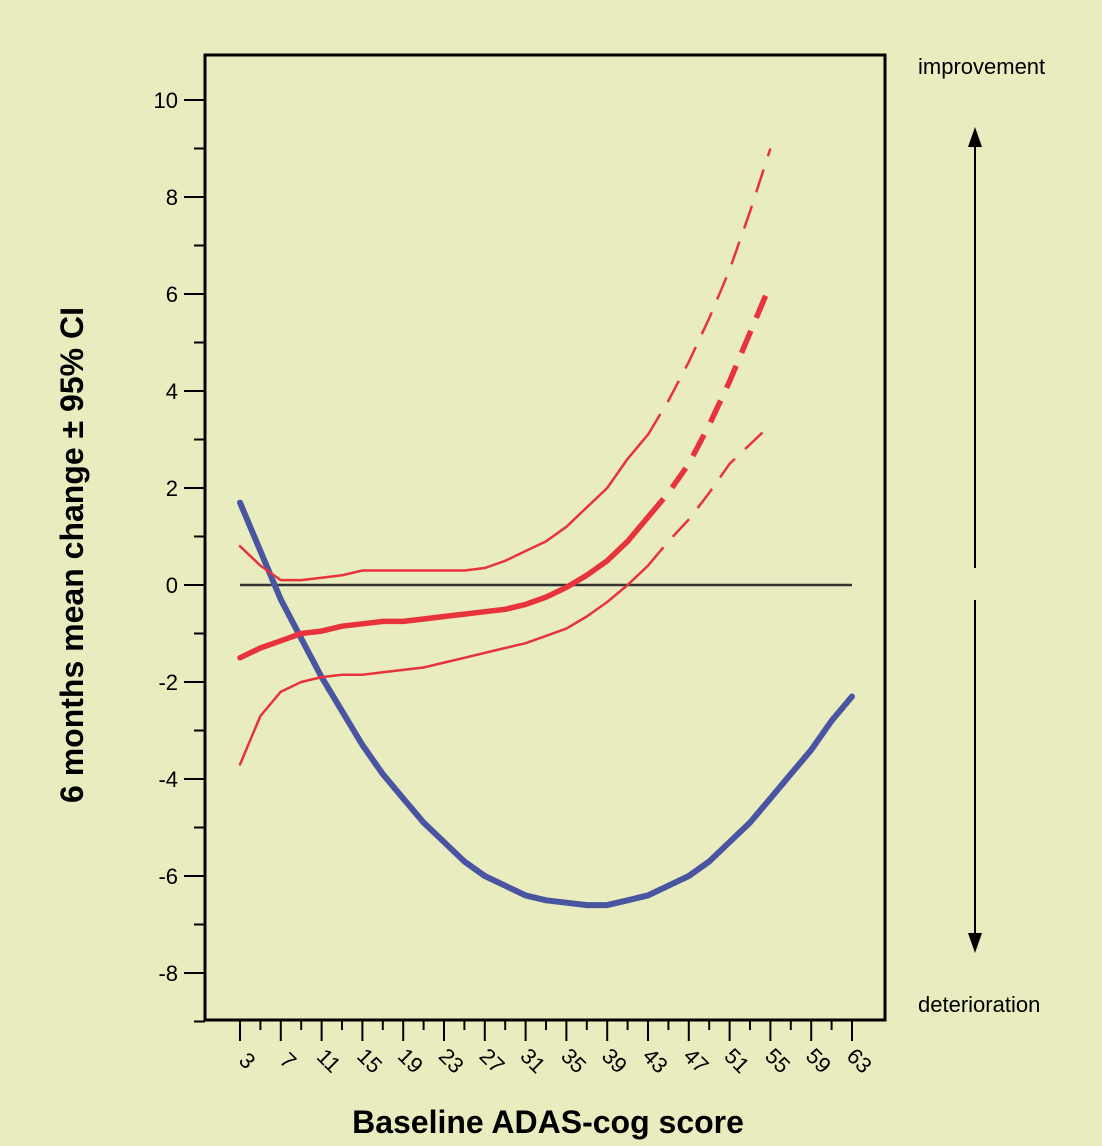 This screenshot has height=1146, width=1102. I want to click on treatment-lower-ci-line-extrapolated, so click(709, 495).